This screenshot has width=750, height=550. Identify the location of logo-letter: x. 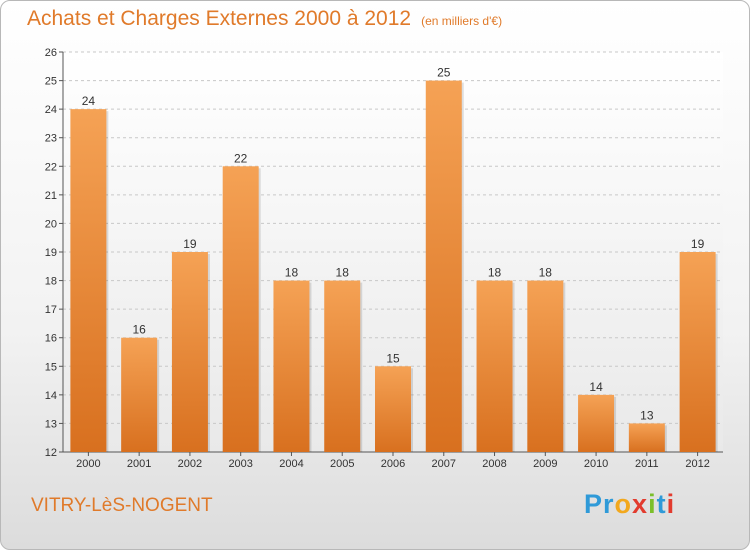
(640, 504).